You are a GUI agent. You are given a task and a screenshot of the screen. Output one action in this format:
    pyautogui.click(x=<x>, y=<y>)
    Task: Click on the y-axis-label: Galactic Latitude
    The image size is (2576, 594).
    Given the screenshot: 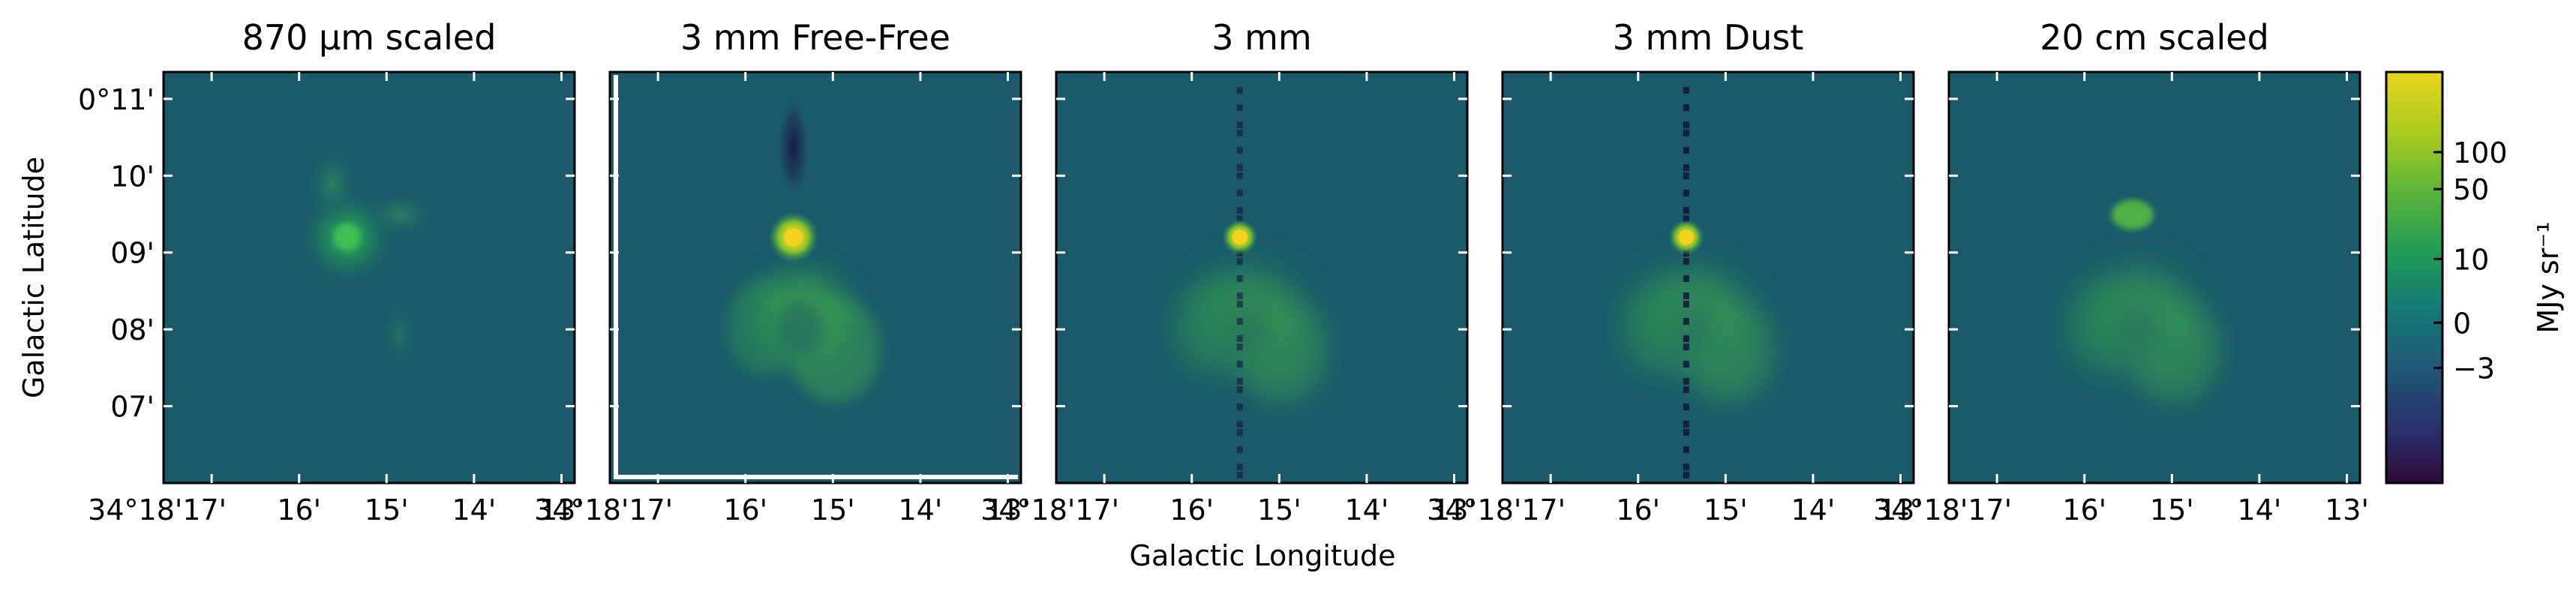 What is the action you would take?
    pyautogui.click(x=33, y=277)
    